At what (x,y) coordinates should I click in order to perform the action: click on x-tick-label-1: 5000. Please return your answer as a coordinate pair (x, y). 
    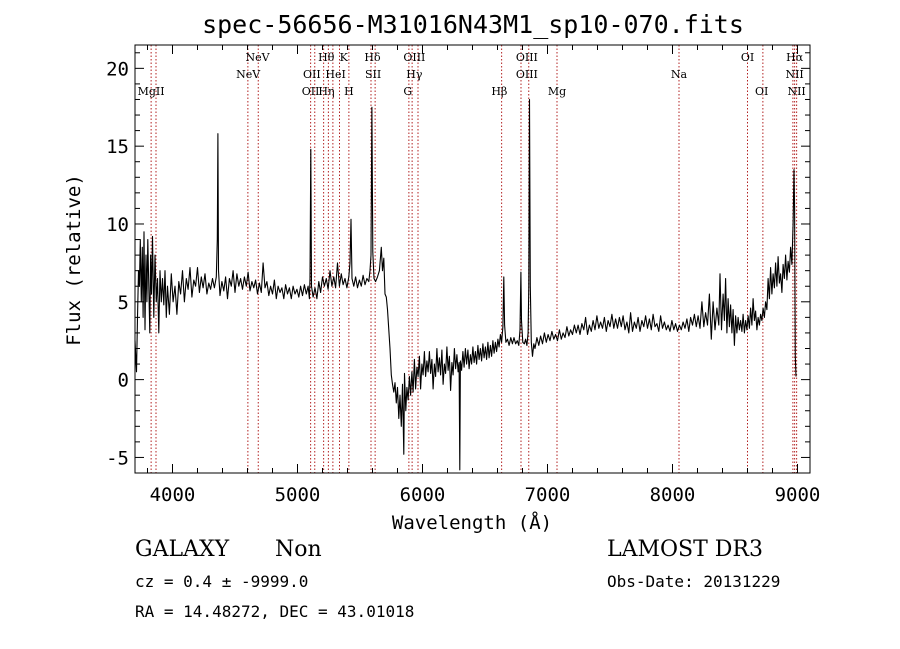
    Looking at the image, I should click on (298, 495).